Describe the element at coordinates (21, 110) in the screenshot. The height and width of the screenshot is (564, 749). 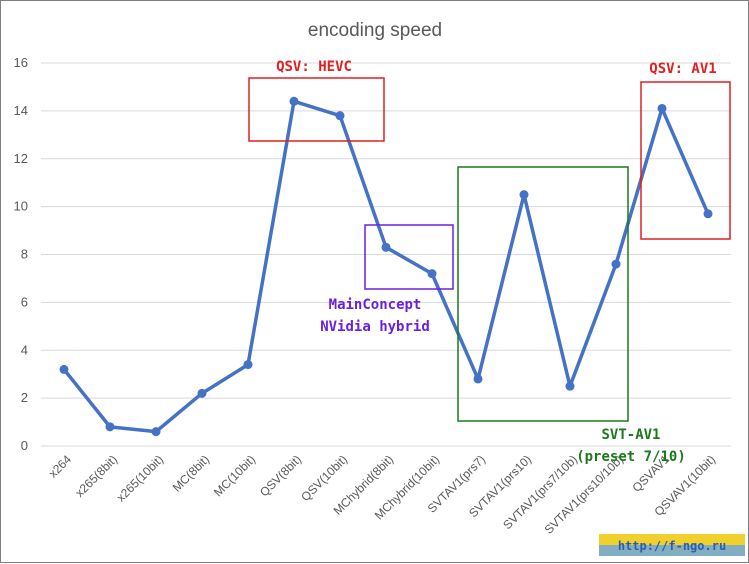
I see `y-tick-label: 14` at that location.